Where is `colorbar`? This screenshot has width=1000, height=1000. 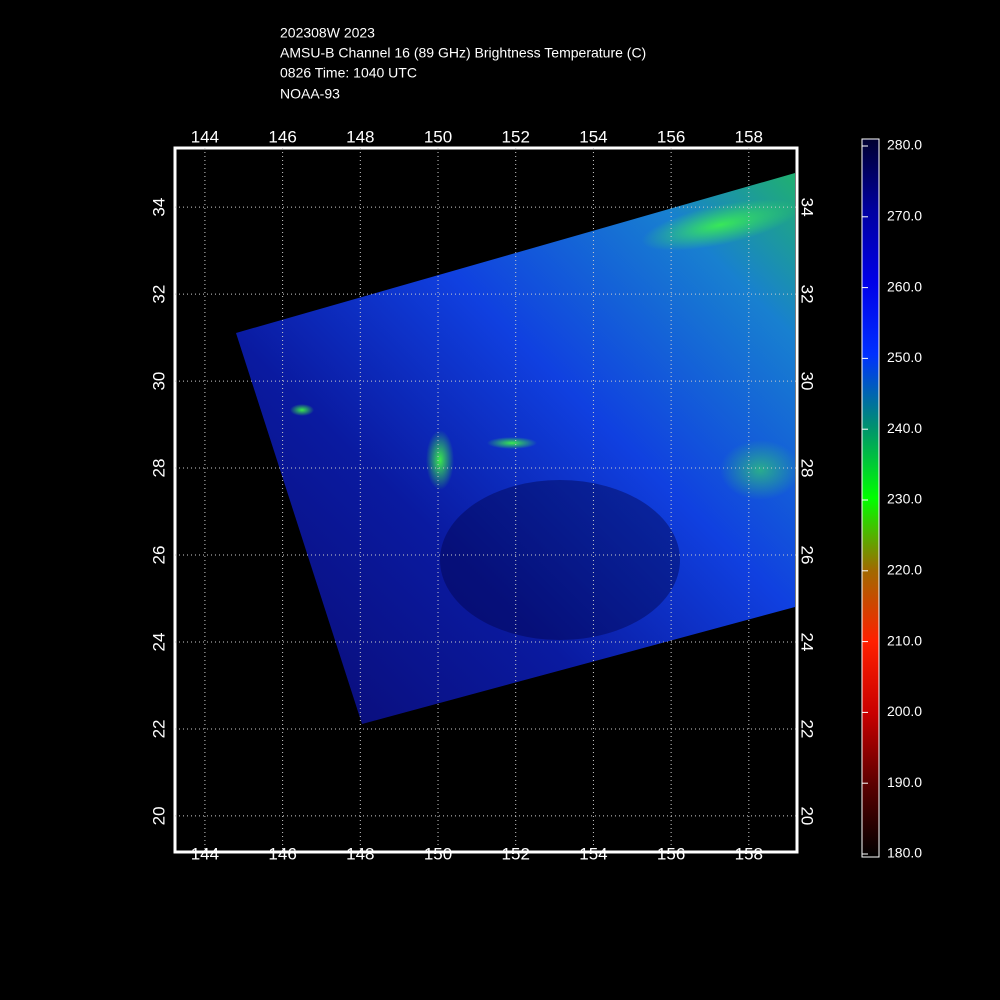
colorbar is located at coordinates (870, 498).